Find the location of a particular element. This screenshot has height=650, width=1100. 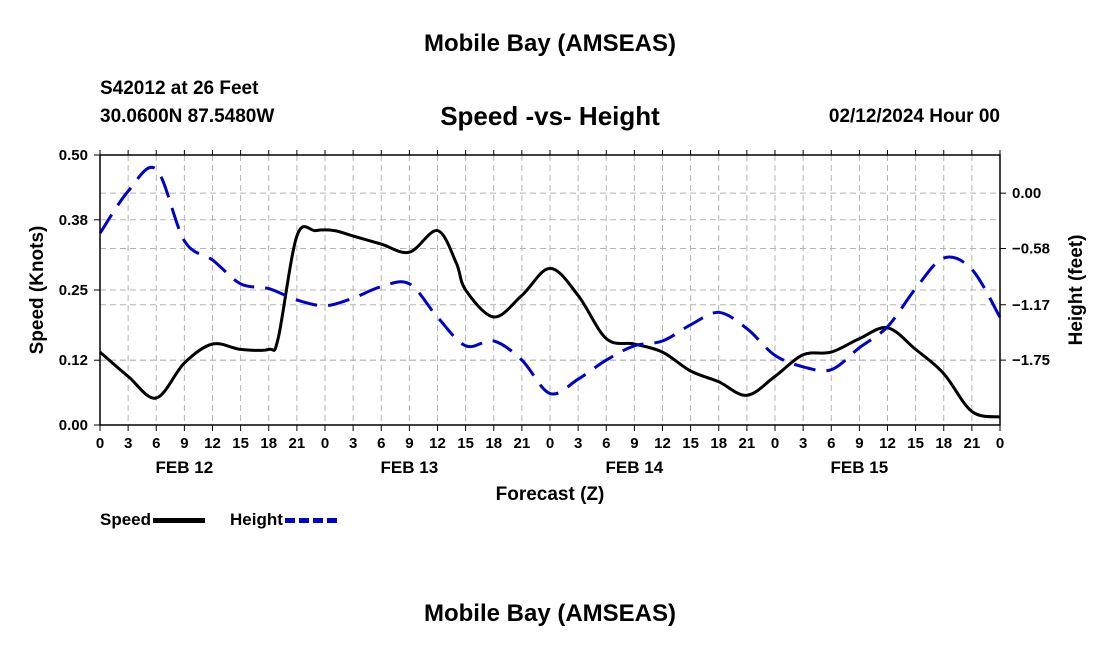

legend-speed-swatch is located at coordinates (179, 520).